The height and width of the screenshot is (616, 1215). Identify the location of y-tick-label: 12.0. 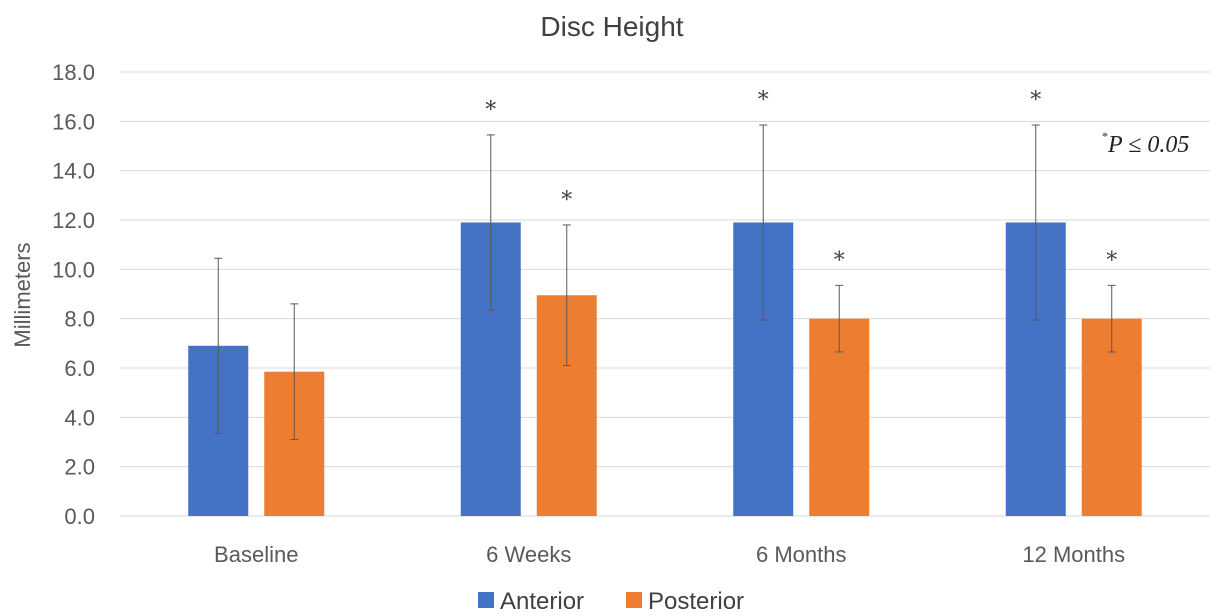
(73, 220).